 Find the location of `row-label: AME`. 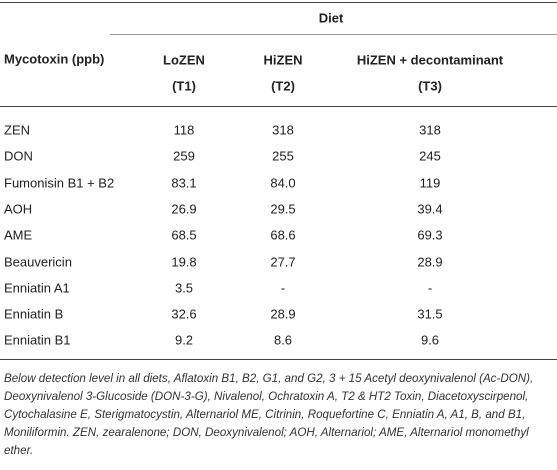

row-label: AME is located at coordinates (18, 235).